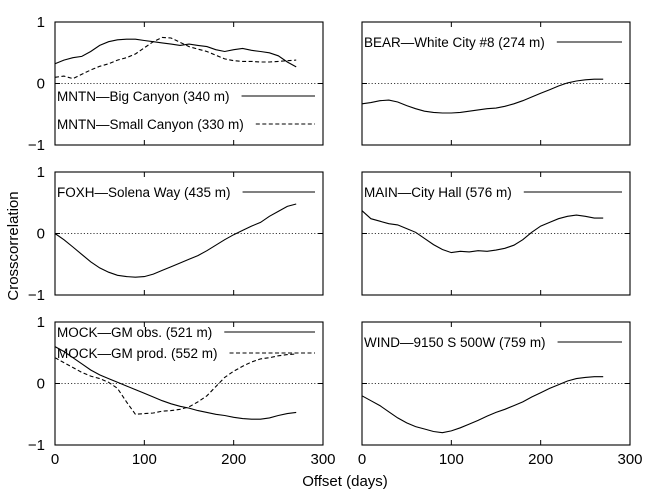 The height and width of the screenshot is (493, 645). What do you see at coordinates (134, 332) in the screenshot?
I see `legend-label: MOCK—GM obs. (521 m)` at bounding box center [134, 332].